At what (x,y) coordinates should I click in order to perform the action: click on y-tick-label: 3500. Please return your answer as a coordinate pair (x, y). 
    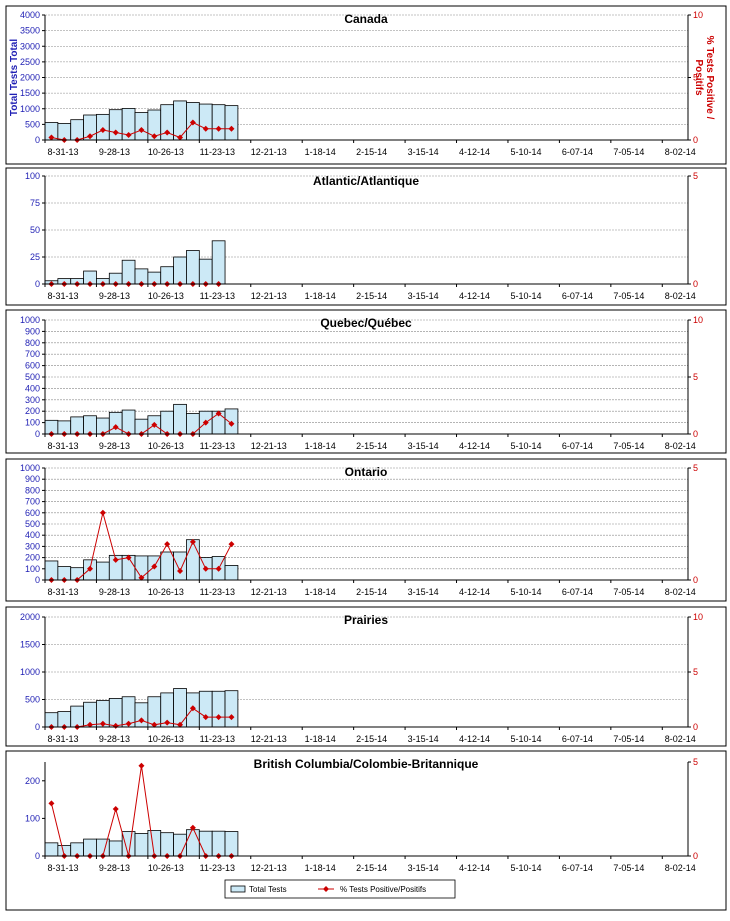
    Looking at the image, I should click on (30, 31).